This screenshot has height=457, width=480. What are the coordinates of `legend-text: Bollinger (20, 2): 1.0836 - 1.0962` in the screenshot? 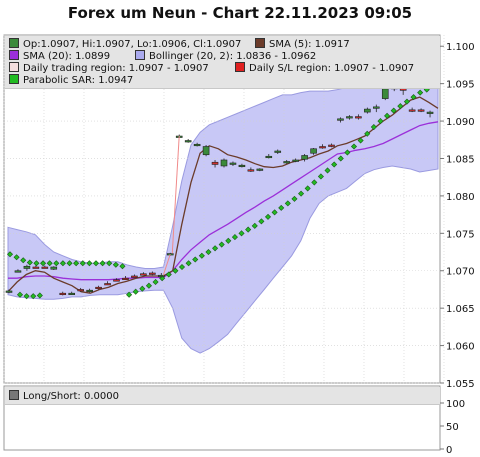 It's located at (233, 56).